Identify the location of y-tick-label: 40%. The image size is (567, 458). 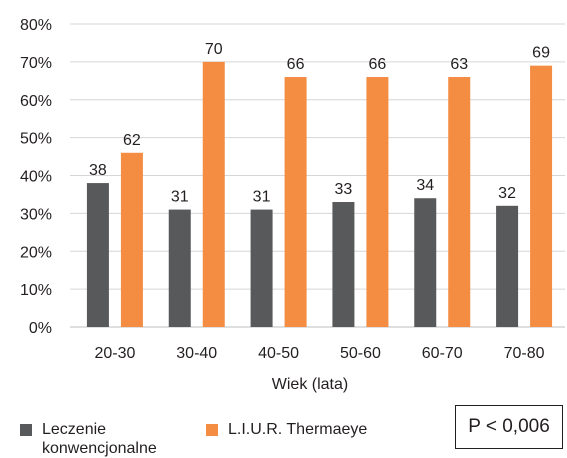
(36, 177).